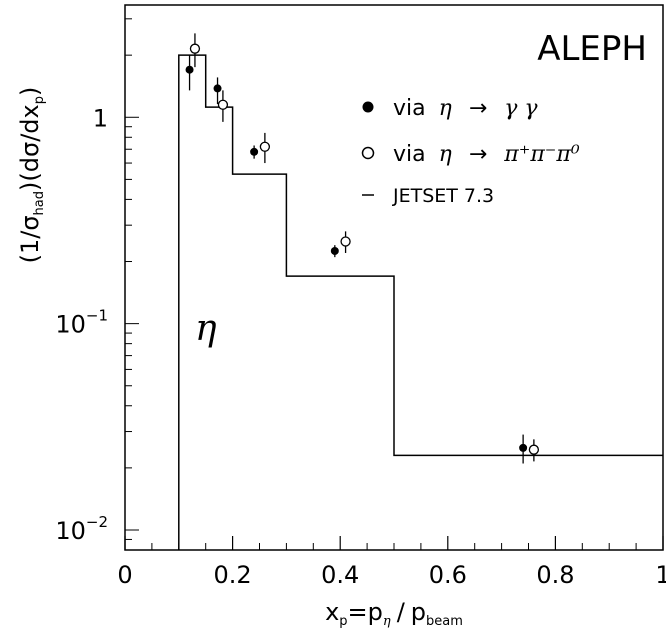 The height and width of the screenshot is (635, 666). I want to click on y-axis-label: (1/σhad)(dσ/dxp), so click(31, 175).